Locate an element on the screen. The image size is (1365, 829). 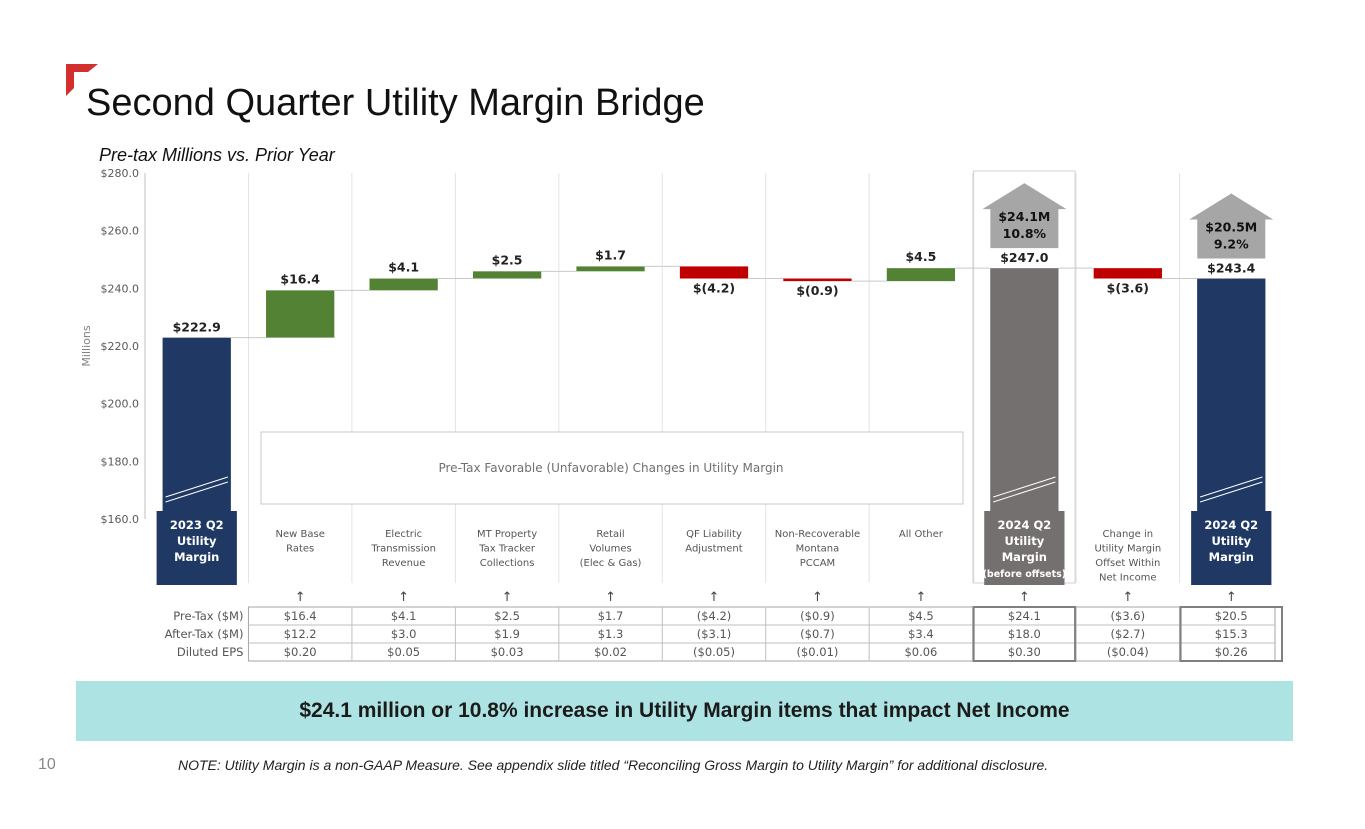
callout-amount: $20.5M is located at coordinates (1231, 227).